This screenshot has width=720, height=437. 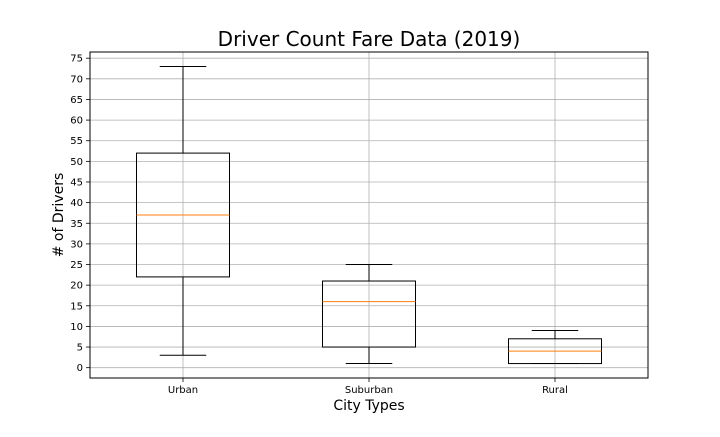 I want to click on x-tick-label: Rural, so click(x=555, y=390).